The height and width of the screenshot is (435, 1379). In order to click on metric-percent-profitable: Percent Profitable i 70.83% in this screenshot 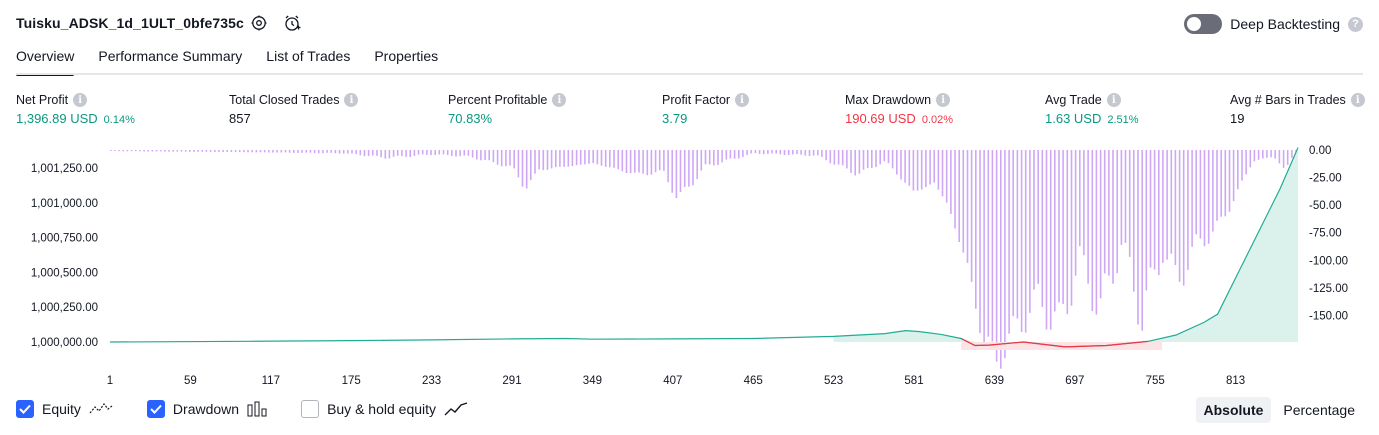, I will do `click(507, 109)`.